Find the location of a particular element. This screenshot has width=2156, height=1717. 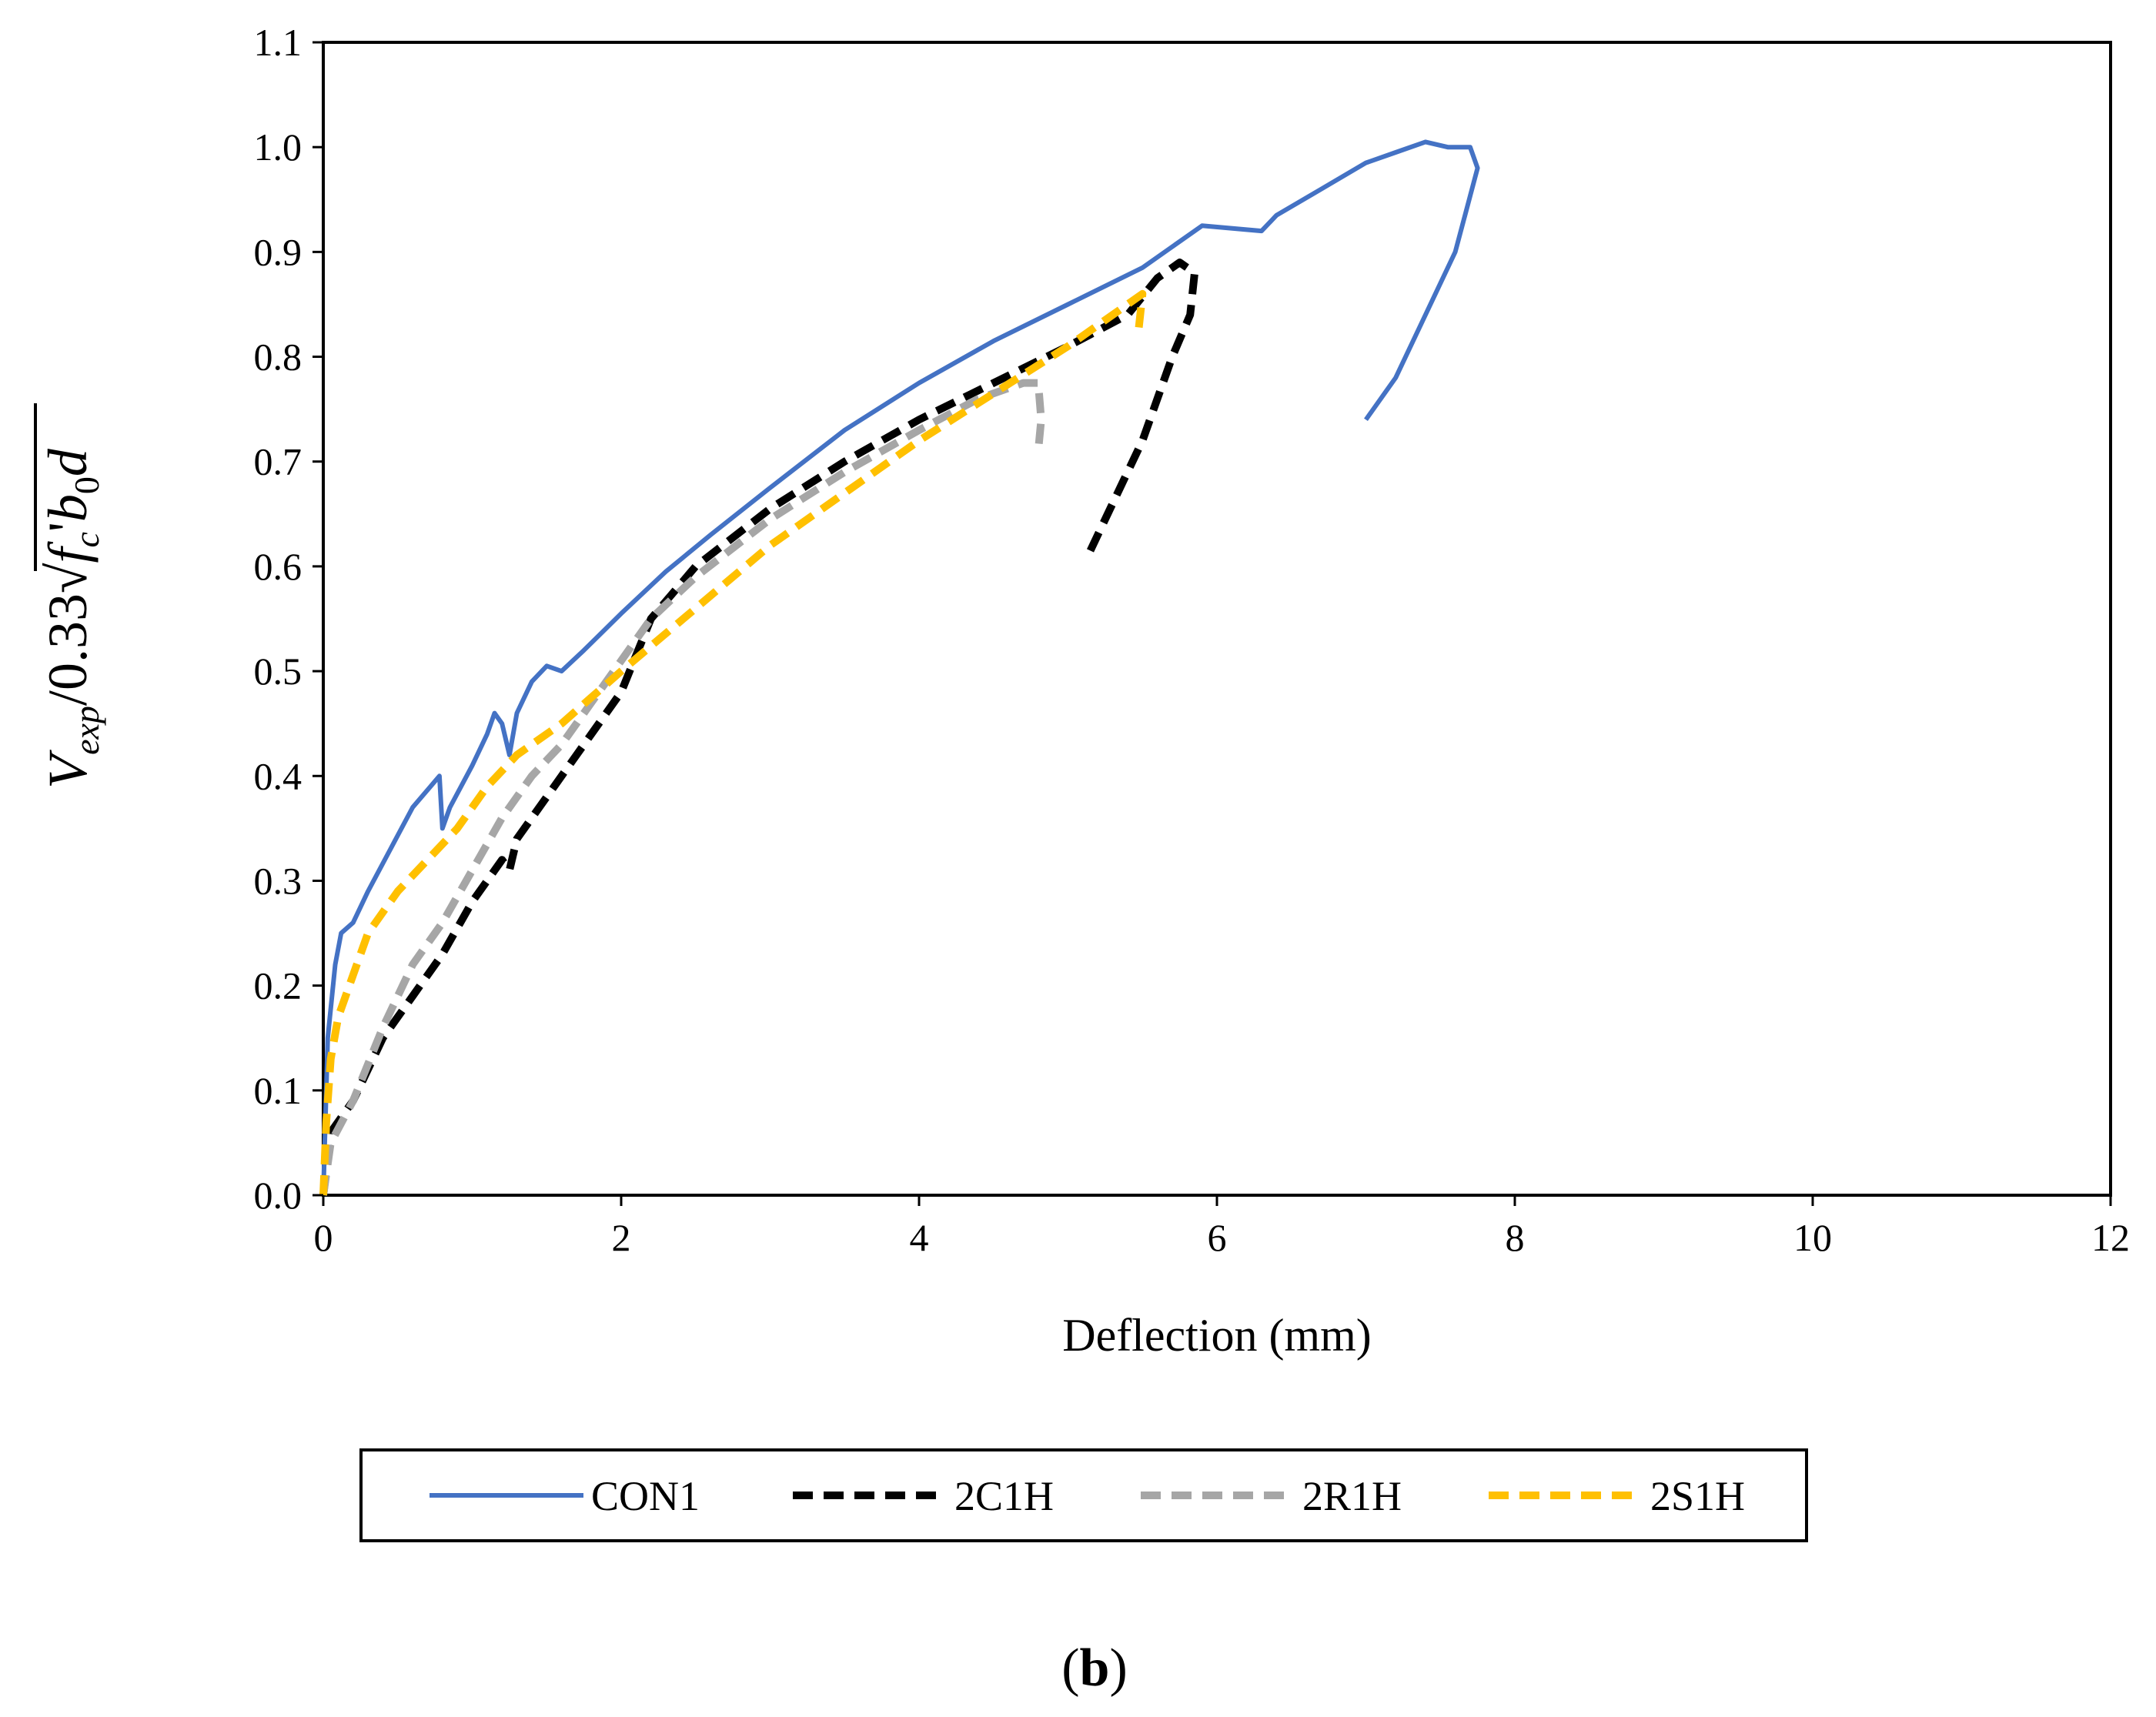

panel-label: (b) is located at coordinates (1094, 1668).